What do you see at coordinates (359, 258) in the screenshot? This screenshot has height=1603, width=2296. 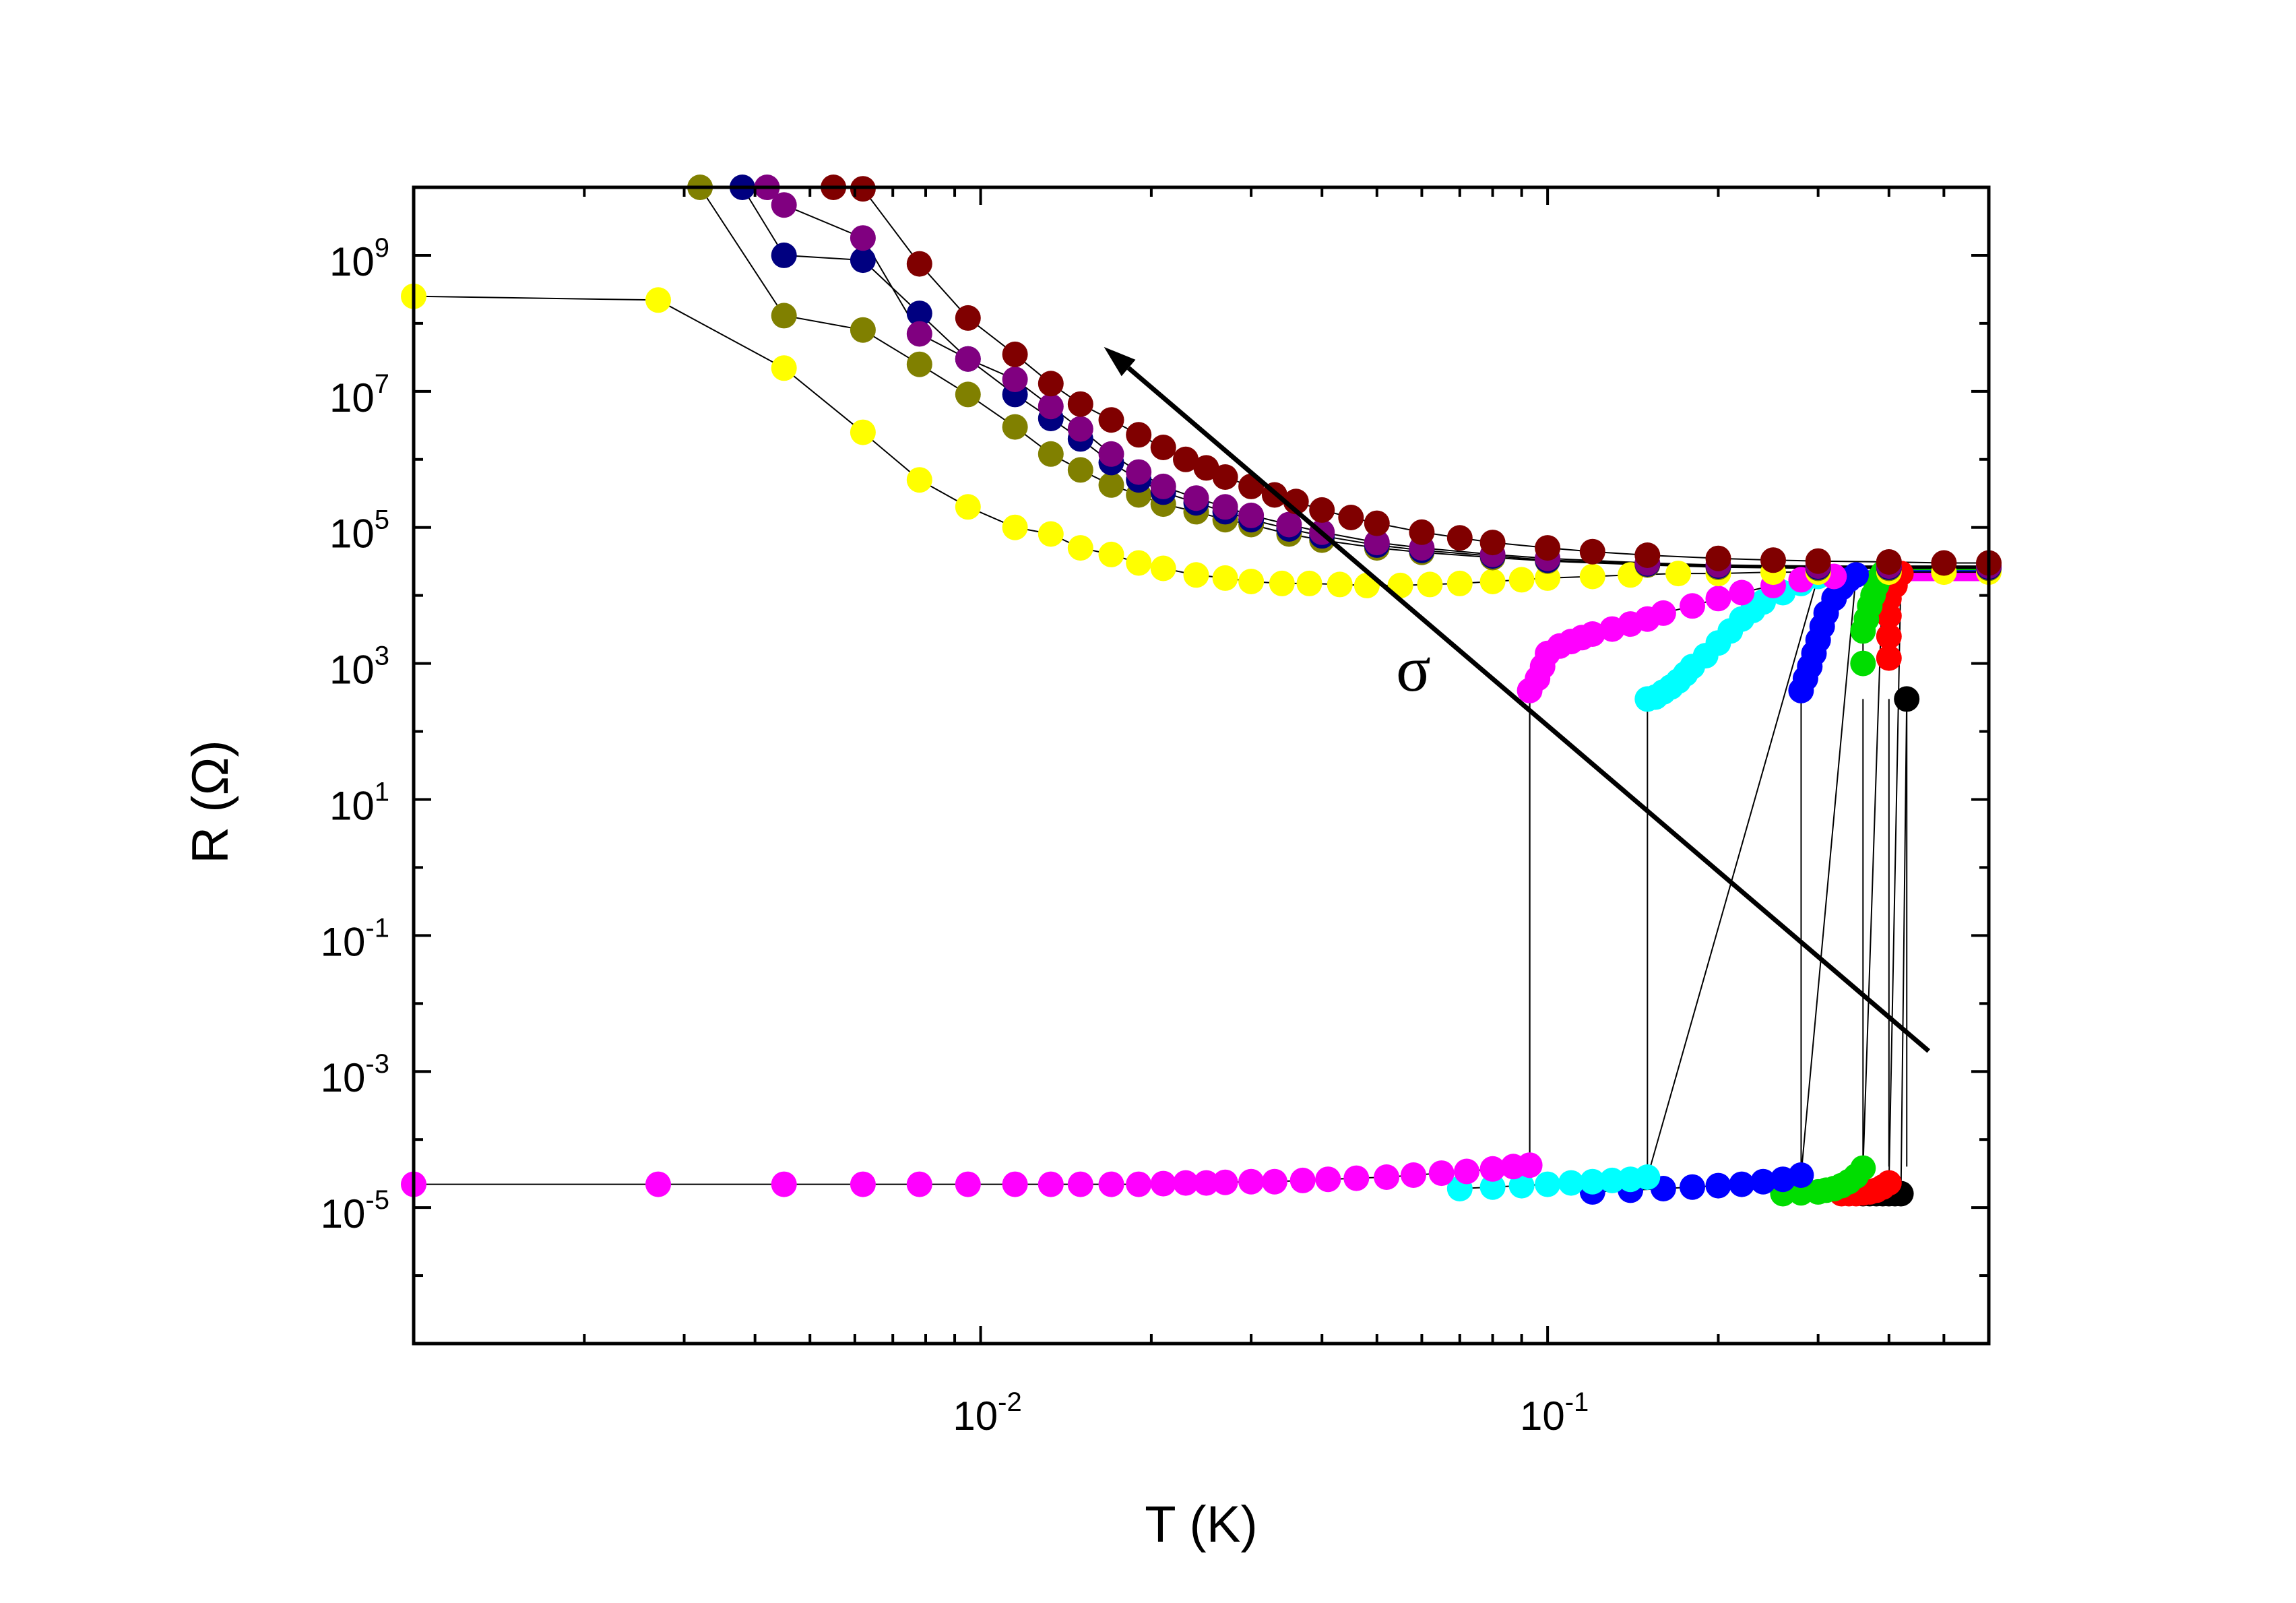 I see `y-tick-label: 10⁹` at bounding box center [359, 258].